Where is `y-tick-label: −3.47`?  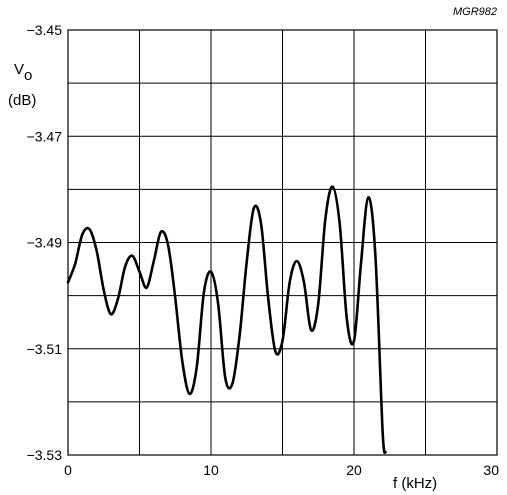
y-tick-label: −3.47 is located at coordinates (45, 136).